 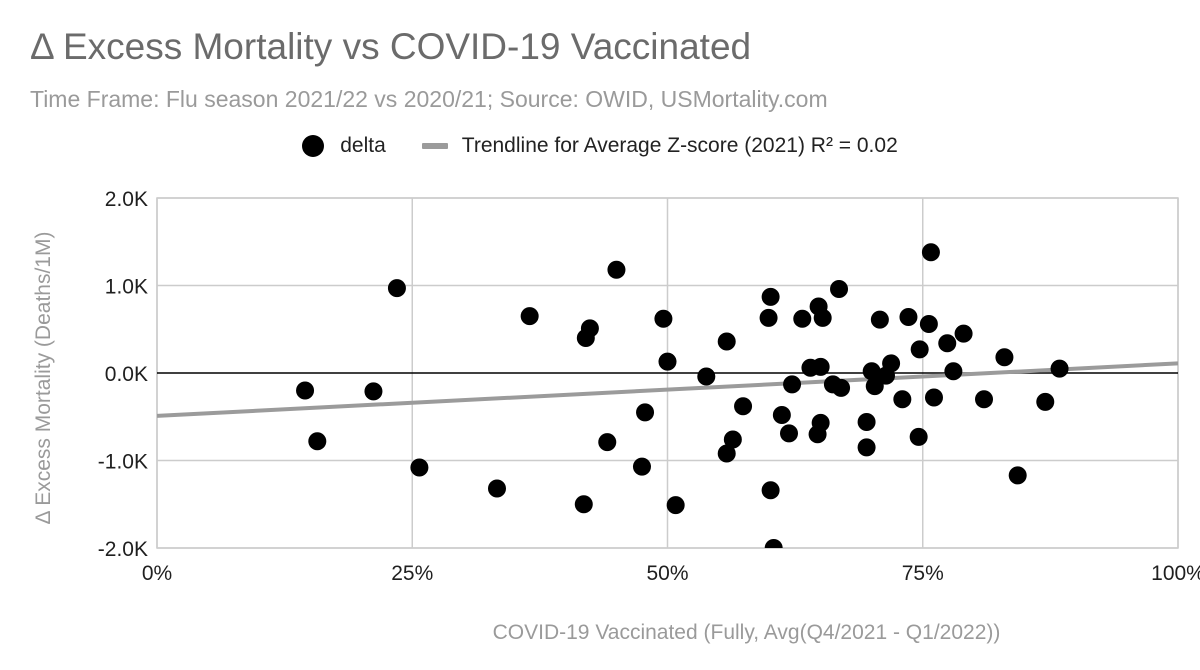 I want to click on trendline, so click(x=667, y=389).